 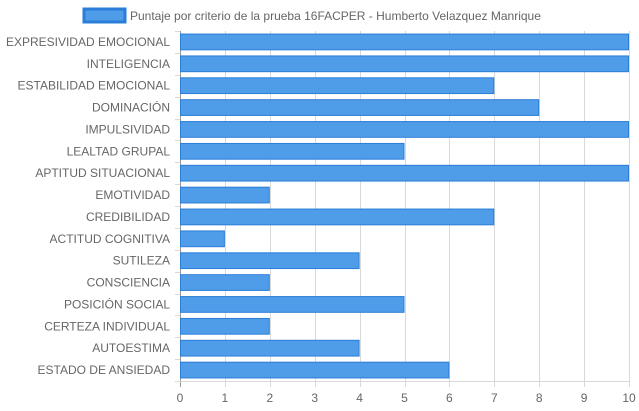 I want to click on category-label: APTITUD SITUACIONAL, so click(x=102, y=173).